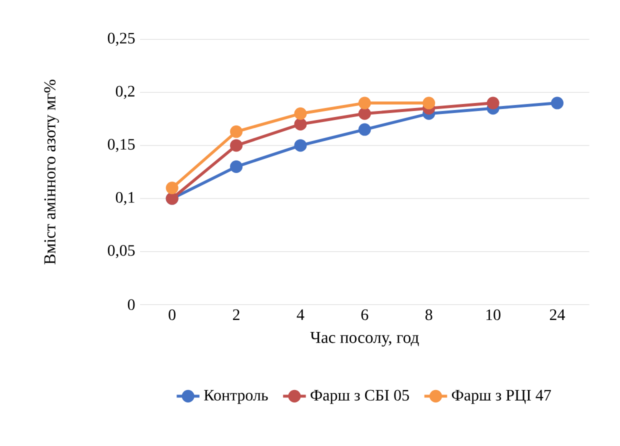  Describe the element at coordinates (121, 145) in the screenshot. I see `y-tick-label: 0,15` at that location.